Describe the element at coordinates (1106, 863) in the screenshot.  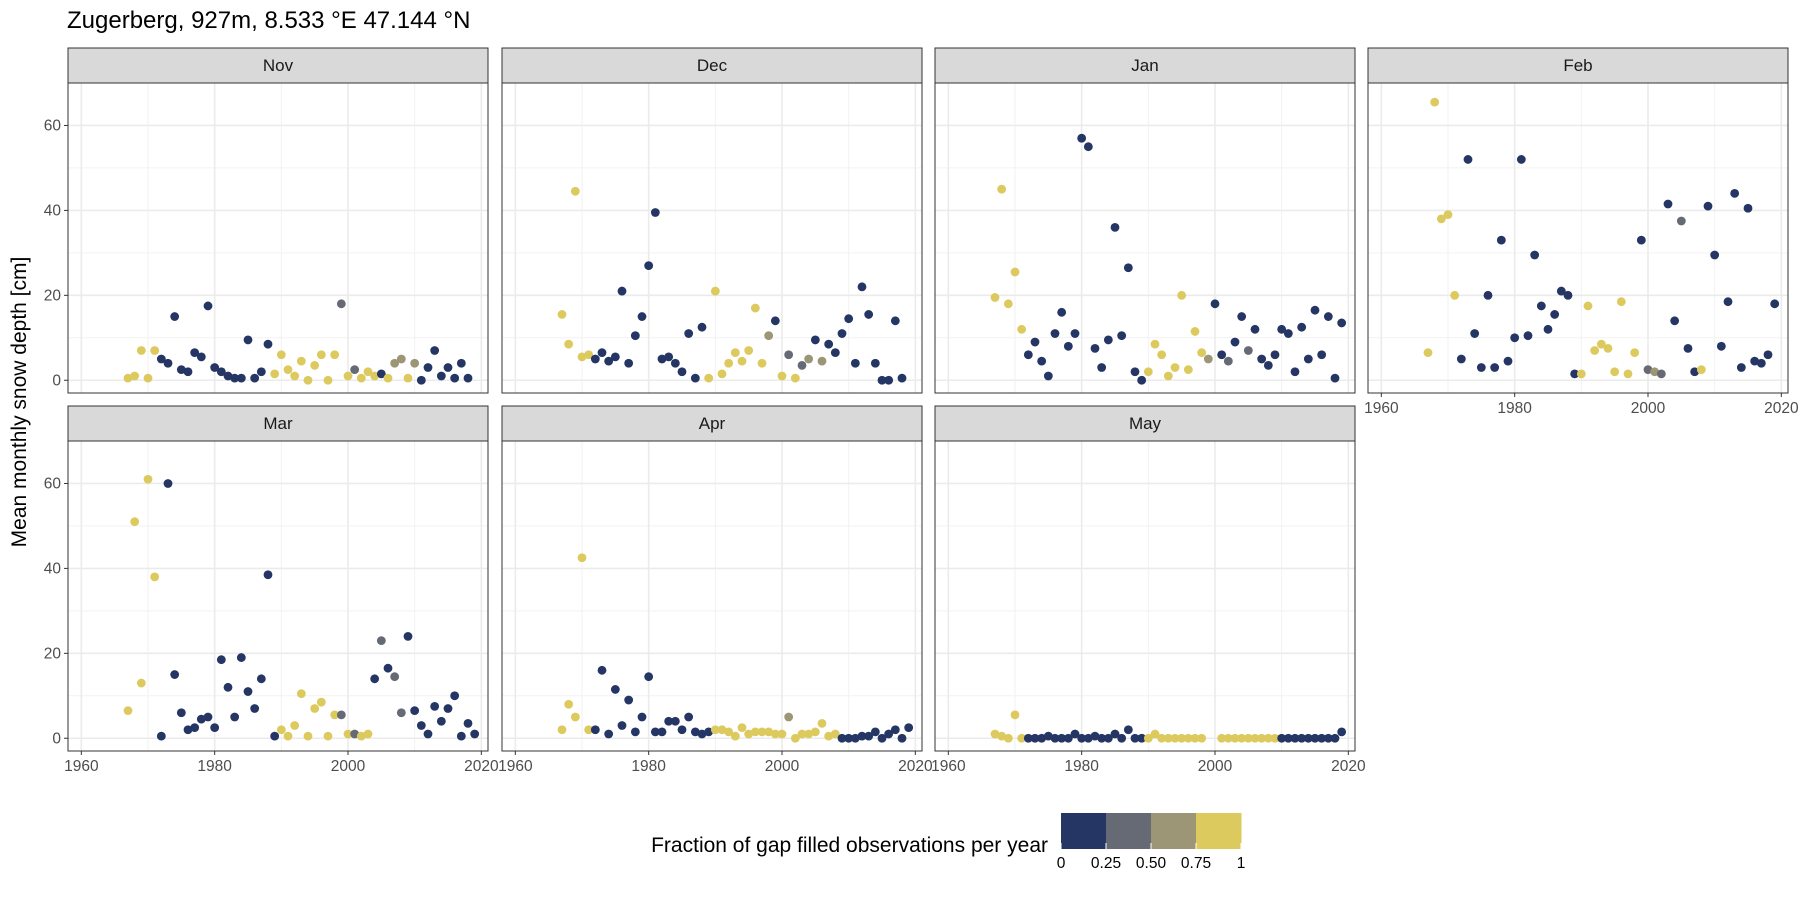
I see `legend-tick-label: 0.25` at that location.